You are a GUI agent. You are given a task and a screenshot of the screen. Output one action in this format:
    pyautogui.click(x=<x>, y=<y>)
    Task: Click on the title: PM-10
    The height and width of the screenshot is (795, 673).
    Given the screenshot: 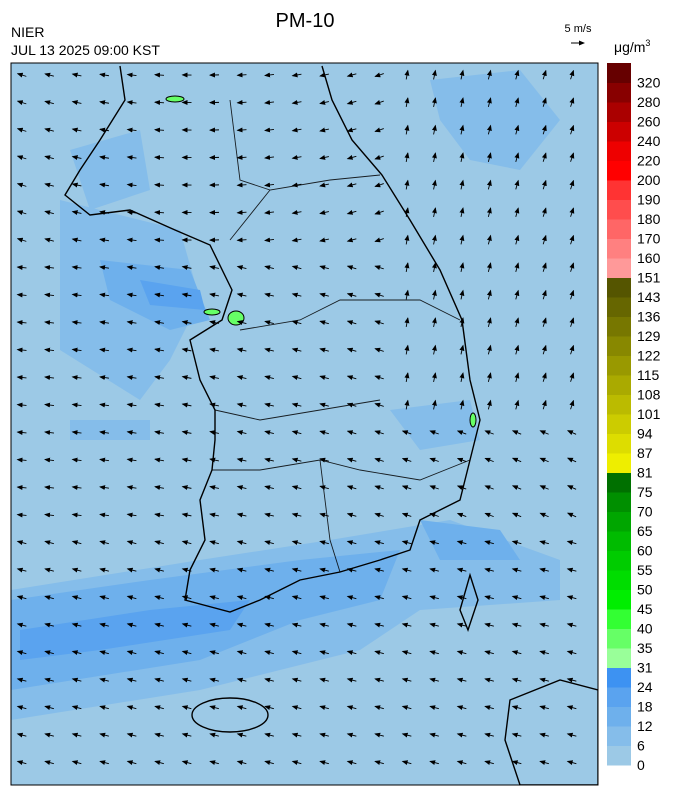 What is the action you would take?
    pyautogui.click(x=305, y=21)
    